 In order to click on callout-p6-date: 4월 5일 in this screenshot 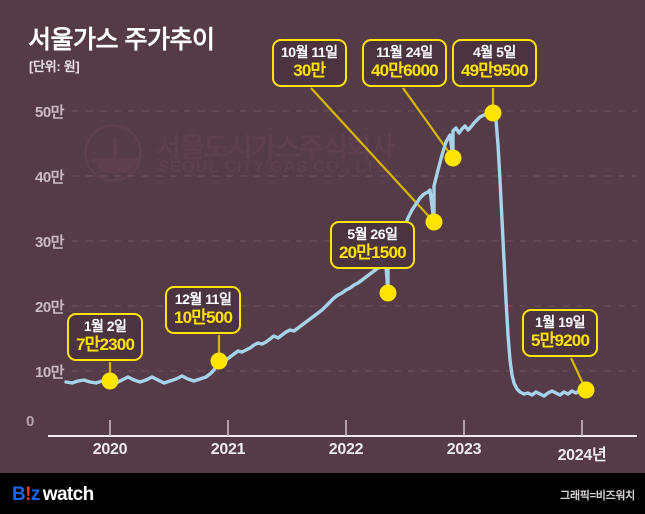, I will do `click(494, 52)`.